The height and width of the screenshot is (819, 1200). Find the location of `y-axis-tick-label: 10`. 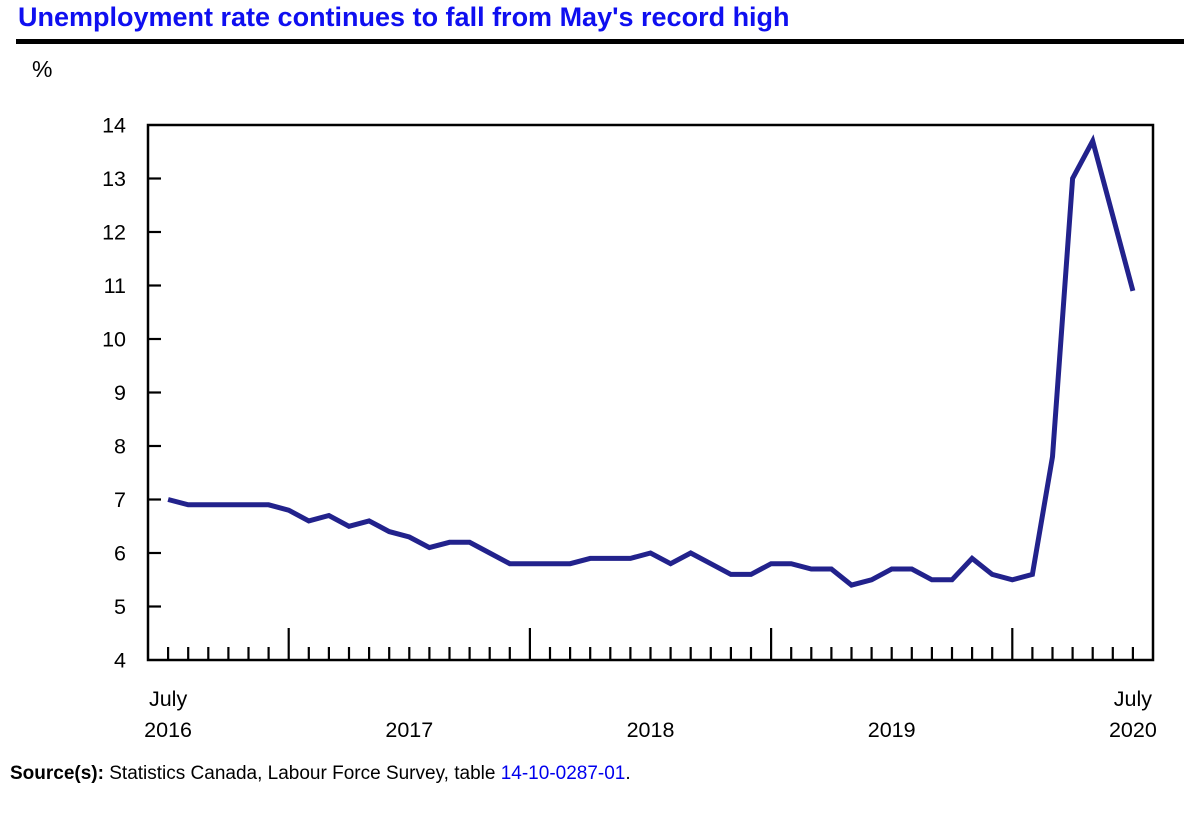

y-axis-tick-label: 10 is located at coordinates (114, 340).